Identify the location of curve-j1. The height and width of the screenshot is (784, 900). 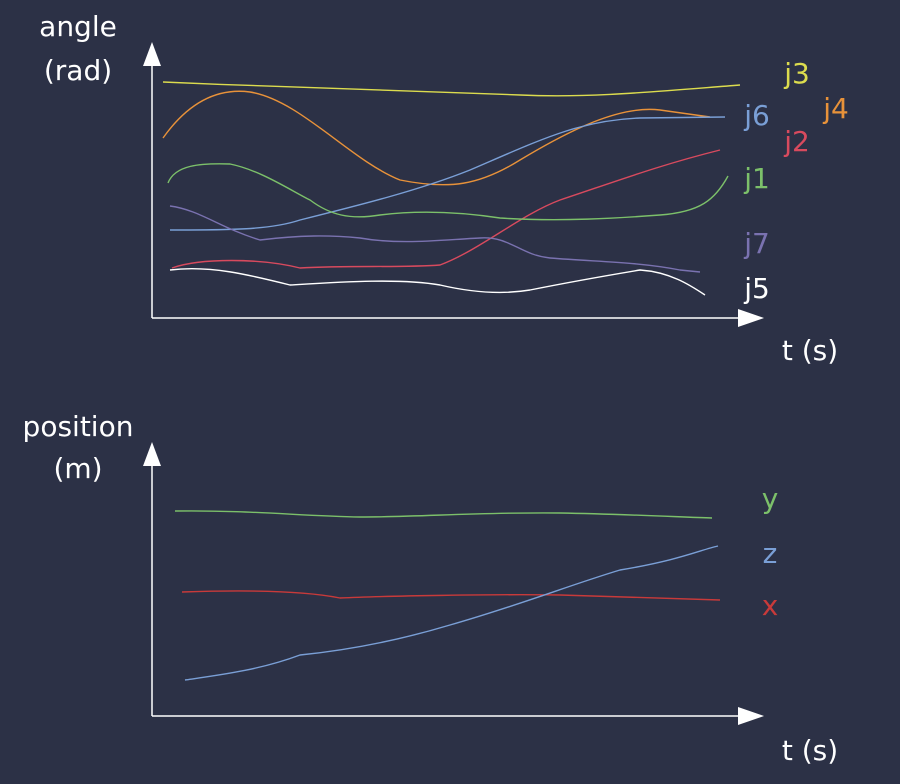
(448, 192).